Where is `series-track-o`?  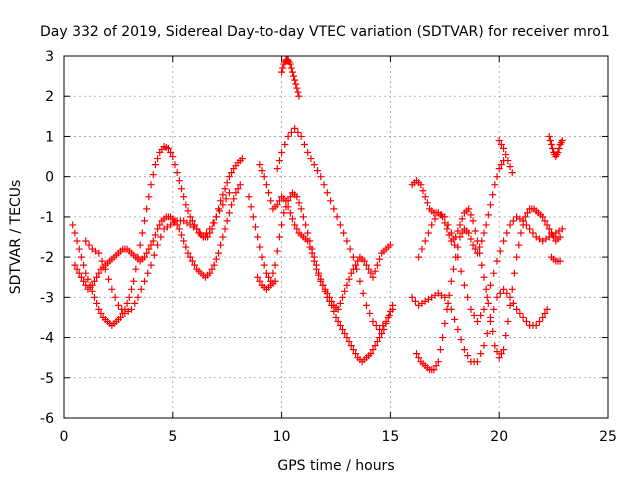 series-track-o is located at coordinates (555, 259).